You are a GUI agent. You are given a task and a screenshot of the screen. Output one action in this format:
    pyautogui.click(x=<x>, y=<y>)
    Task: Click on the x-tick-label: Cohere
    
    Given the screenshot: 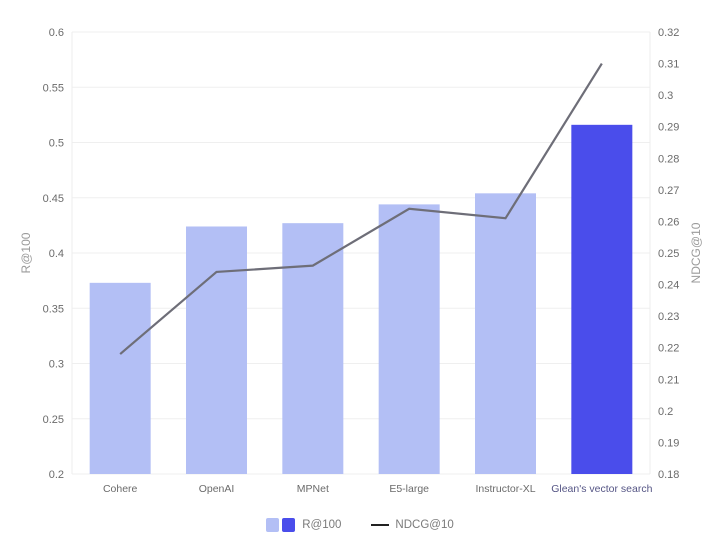 What is the action you would take?
    pyautogui.click(x=120, y=489)
    